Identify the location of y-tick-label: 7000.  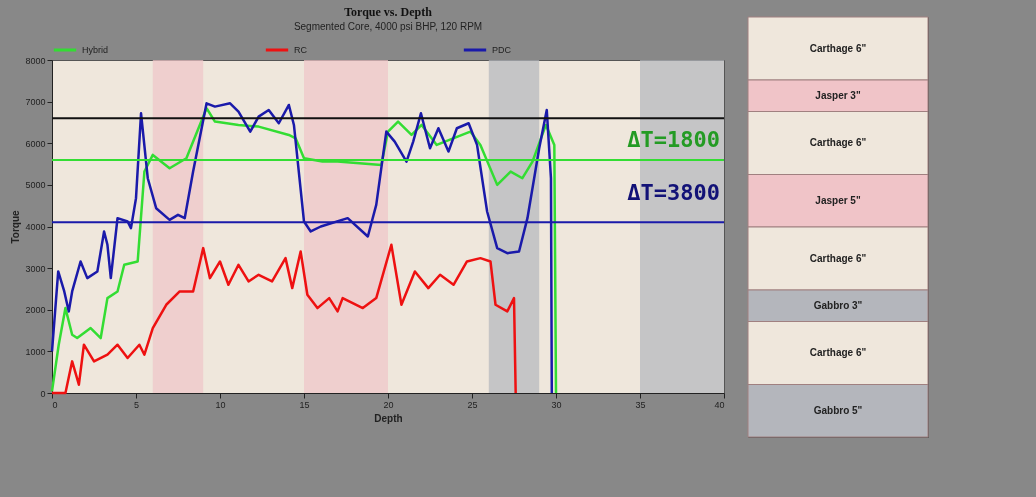
(35, 102).